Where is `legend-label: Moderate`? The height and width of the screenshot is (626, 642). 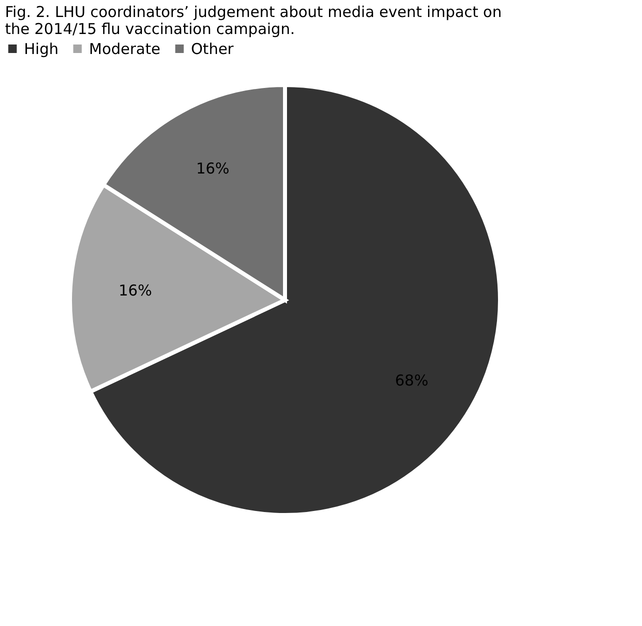
legend-label: Moderate is located at coordinates (124, 49).